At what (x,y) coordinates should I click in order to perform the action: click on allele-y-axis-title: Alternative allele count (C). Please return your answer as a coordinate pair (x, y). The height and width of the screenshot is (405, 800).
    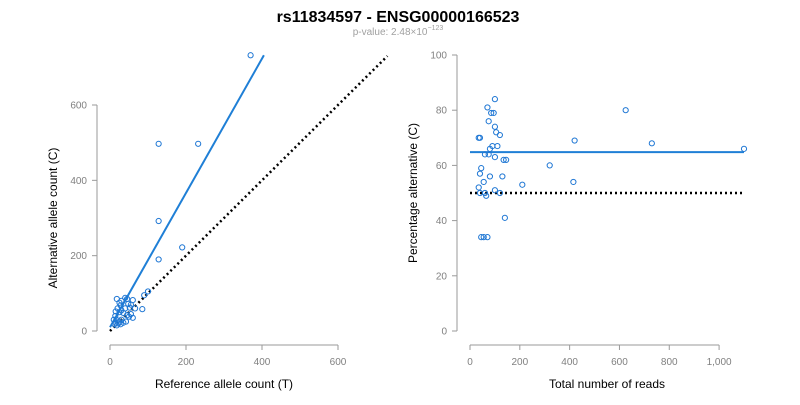
    Looking at the image, I should click on (53, 218).